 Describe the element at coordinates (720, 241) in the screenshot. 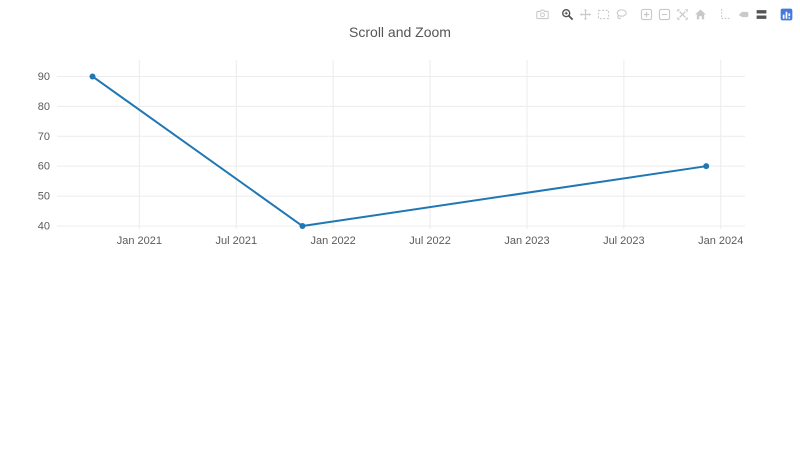

I see `x-tick-label: Jan 2024` at that location.